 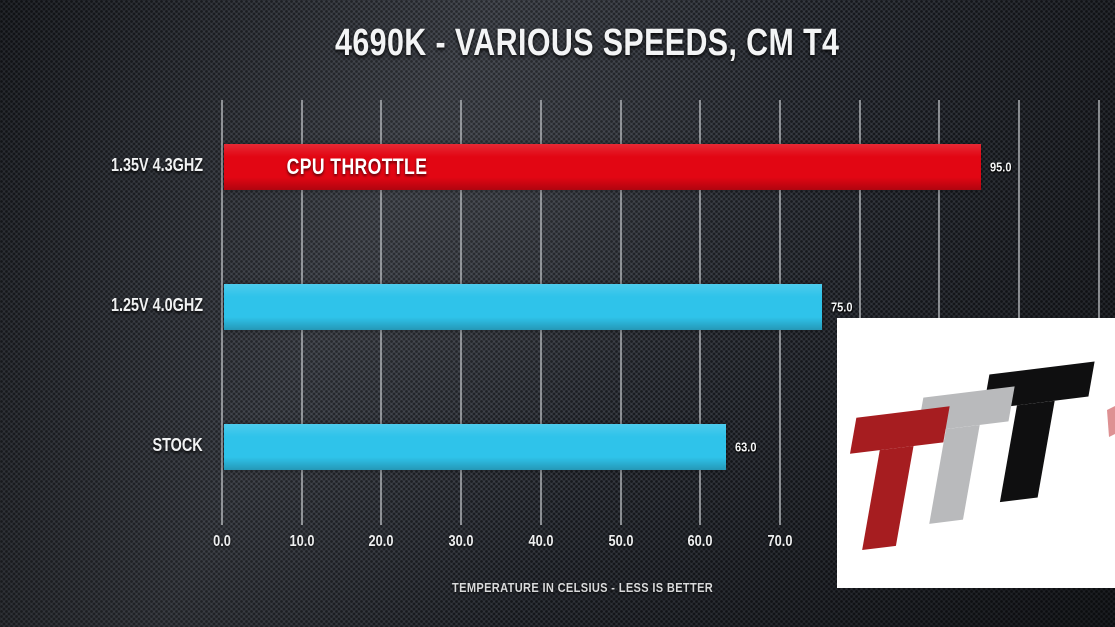 I want to click on x-tick-label-text: 0.0, so click(x=222, y=541).